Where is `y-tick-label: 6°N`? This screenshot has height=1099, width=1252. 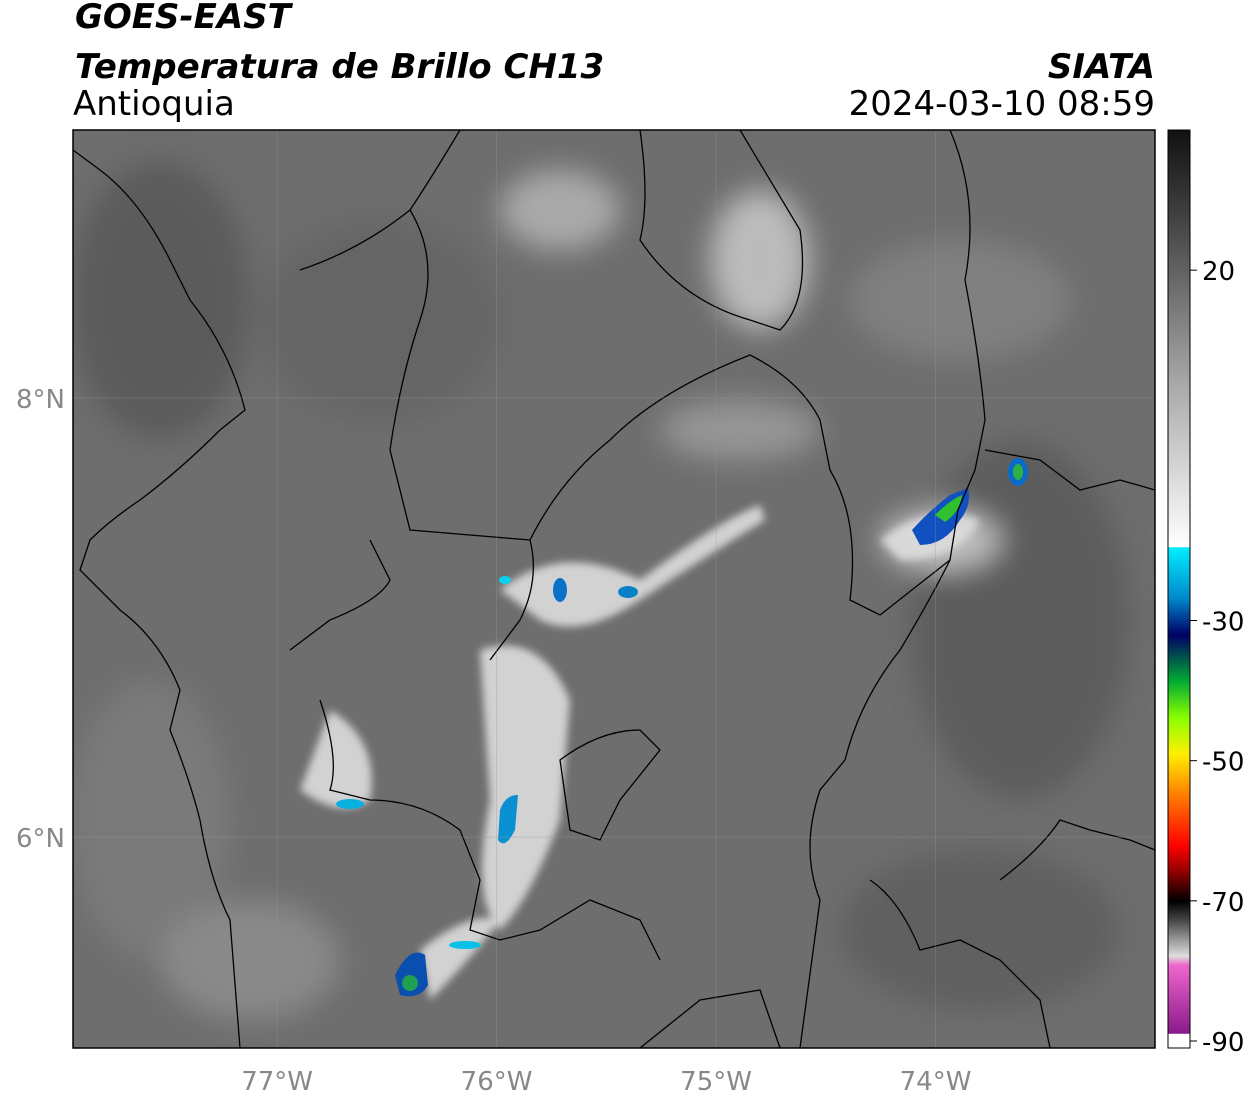
y-tick-label: 6°N is located at coordinates (40, 839).